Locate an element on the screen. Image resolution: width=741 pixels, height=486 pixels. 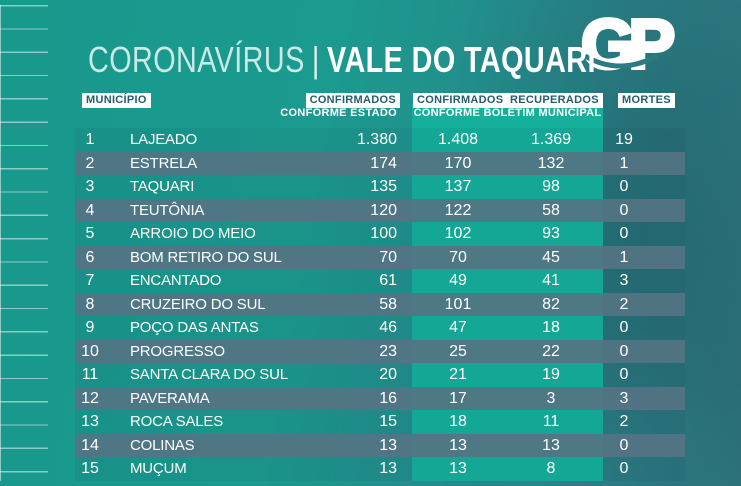
municipality-cell: POÇO DAS ANTAS is located at coordinates (194, 328).